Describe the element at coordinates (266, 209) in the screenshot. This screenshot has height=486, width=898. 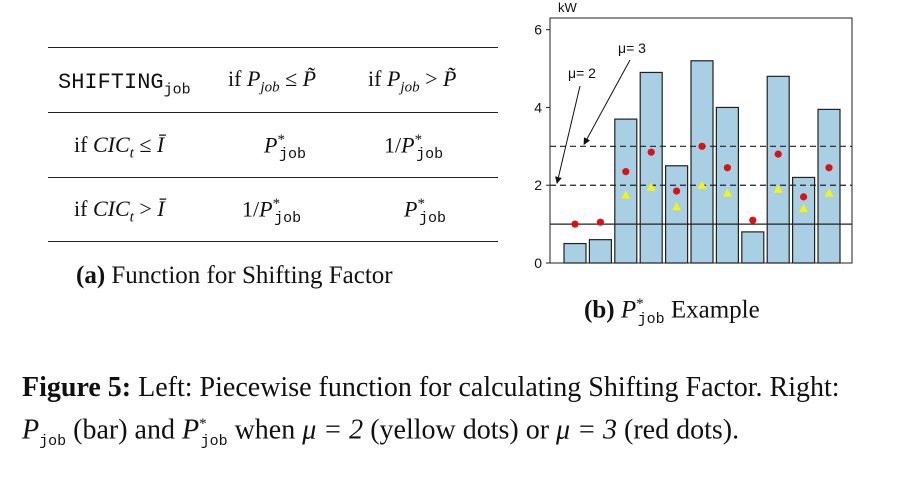
I see `row2-v1-var: P` at that location.